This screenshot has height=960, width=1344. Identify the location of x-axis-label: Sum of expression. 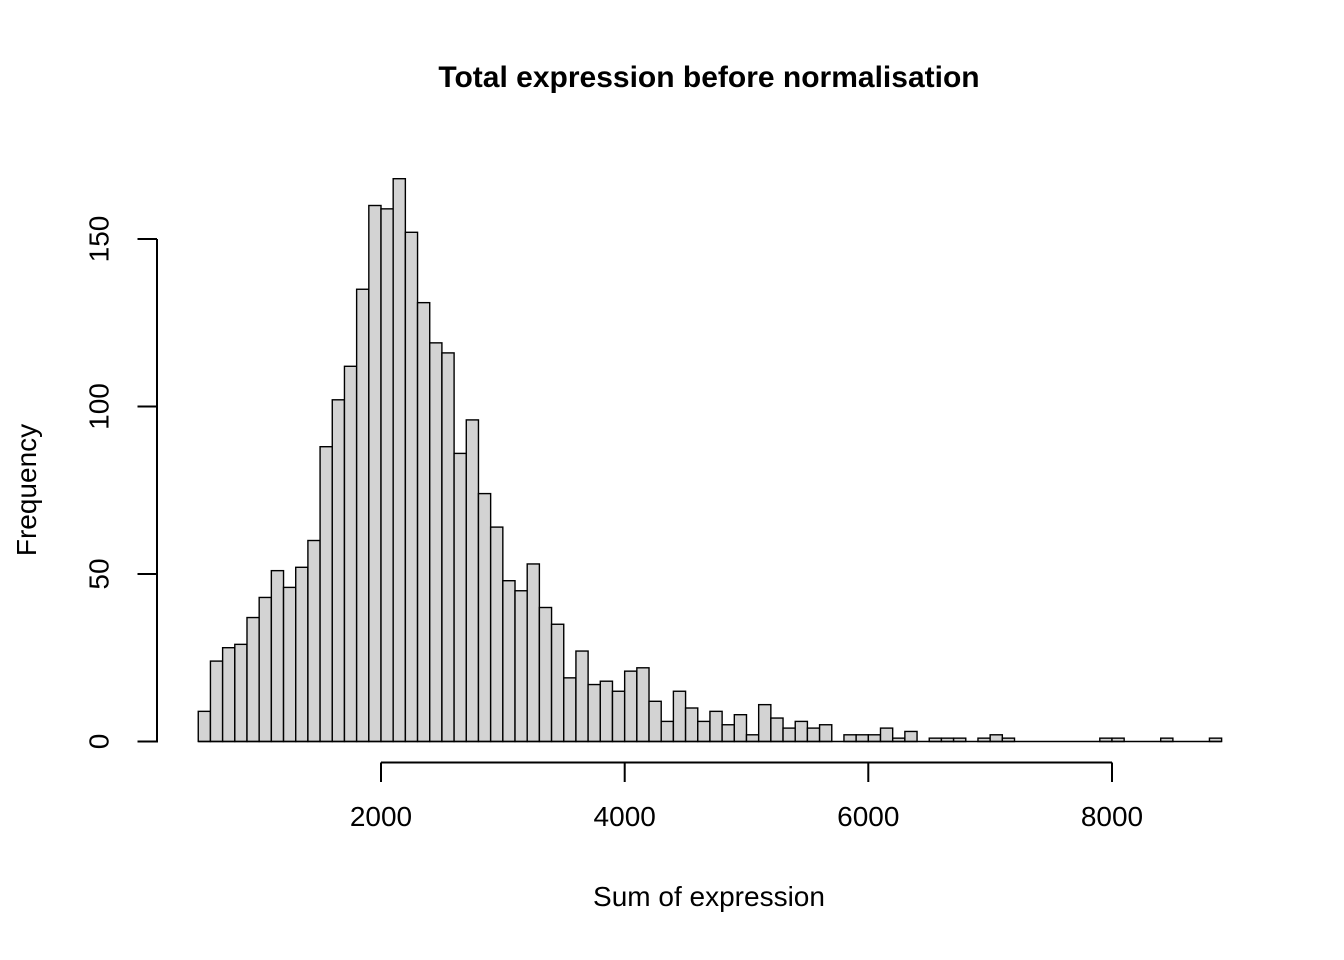
(709, 896).